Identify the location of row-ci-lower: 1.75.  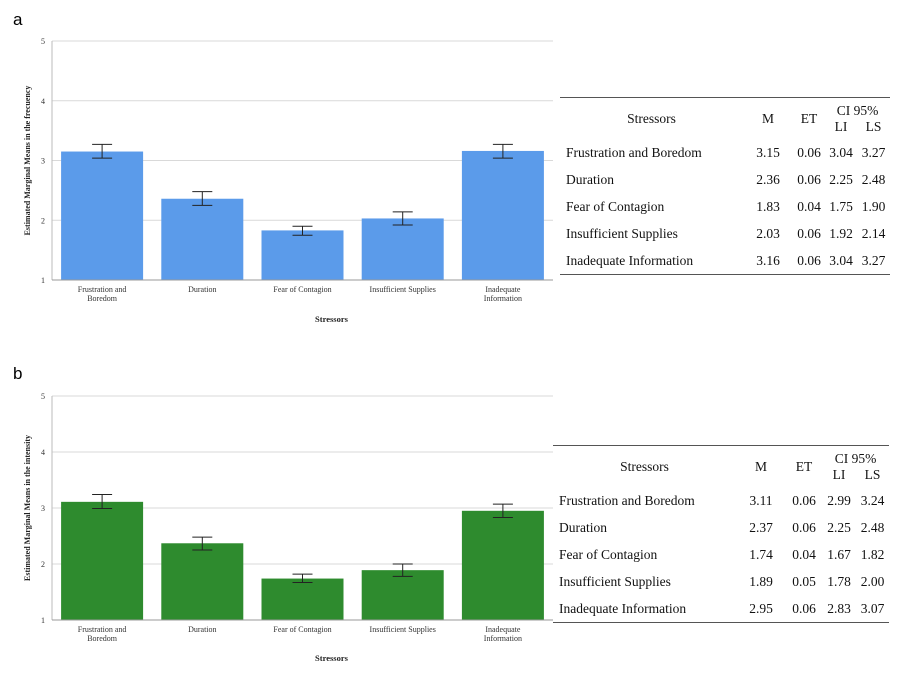
(841, 206).